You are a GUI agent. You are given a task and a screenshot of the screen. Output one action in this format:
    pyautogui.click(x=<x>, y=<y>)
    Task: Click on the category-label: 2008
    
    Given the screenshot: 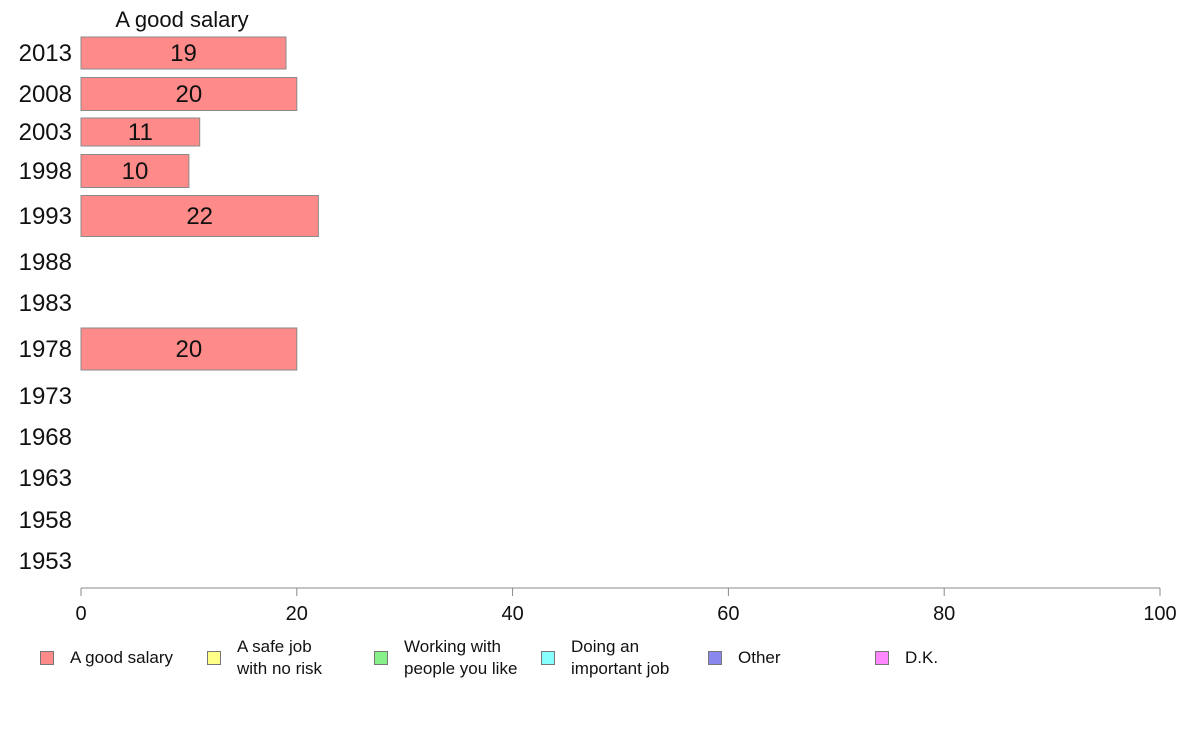 What is the action you would take?
    pyautogui.click(x=45, y=94)
    